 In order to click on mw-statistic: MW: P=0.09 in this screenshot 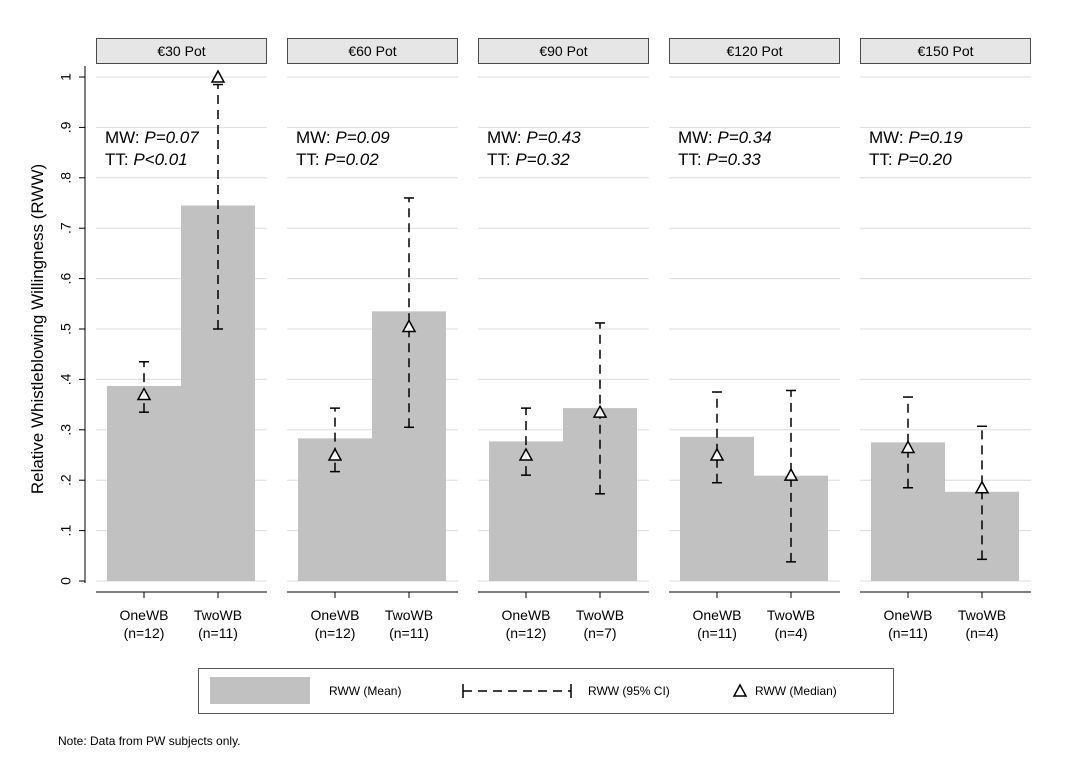, I will do `click(343, 138)`.